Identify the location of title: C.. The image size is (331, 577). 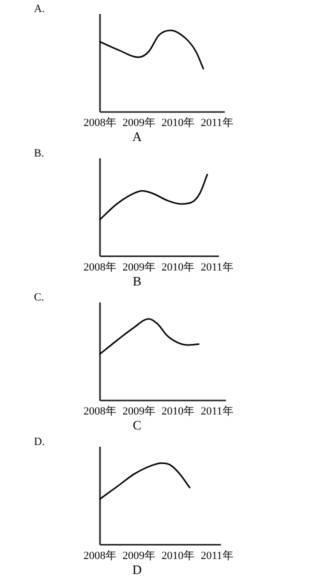
(39, 298).